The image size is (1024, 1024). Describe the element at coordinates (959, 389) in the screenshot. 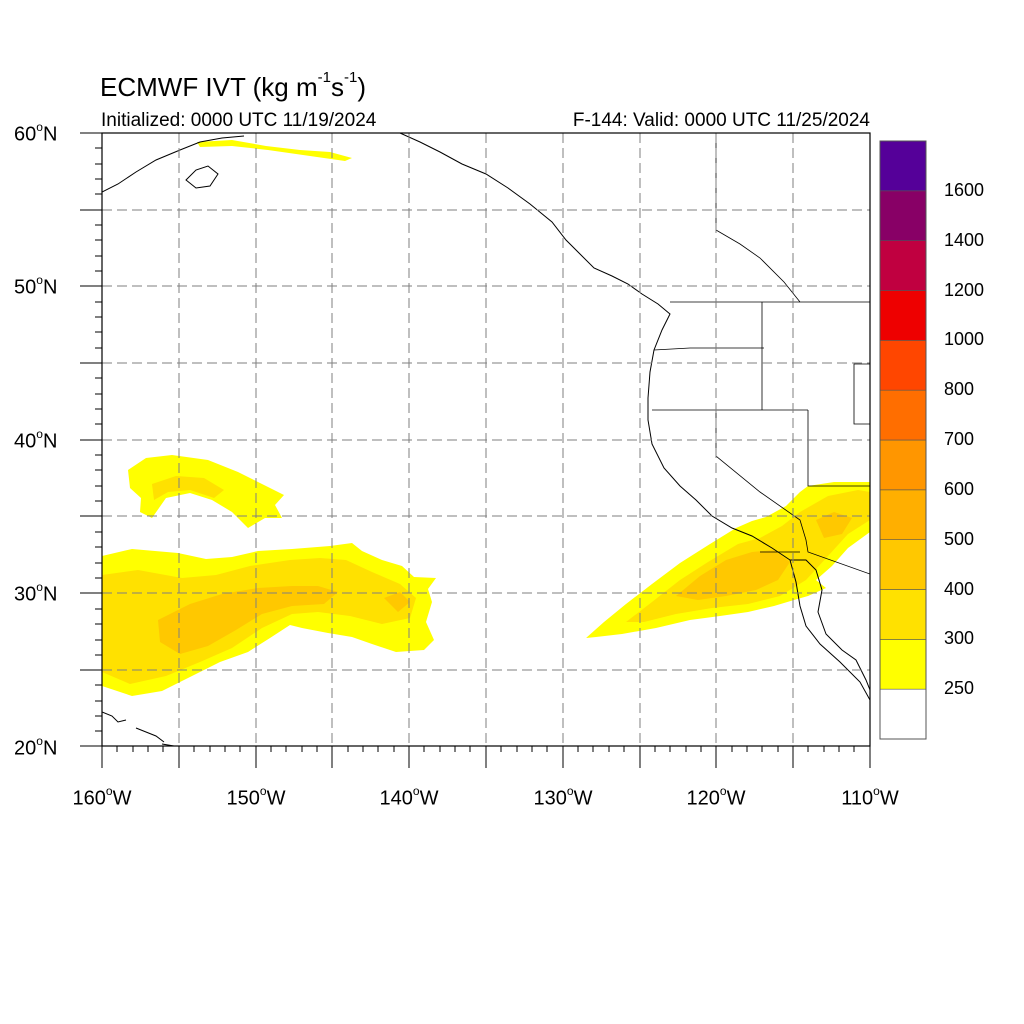

I see `colorbar-label: 800` at that location.